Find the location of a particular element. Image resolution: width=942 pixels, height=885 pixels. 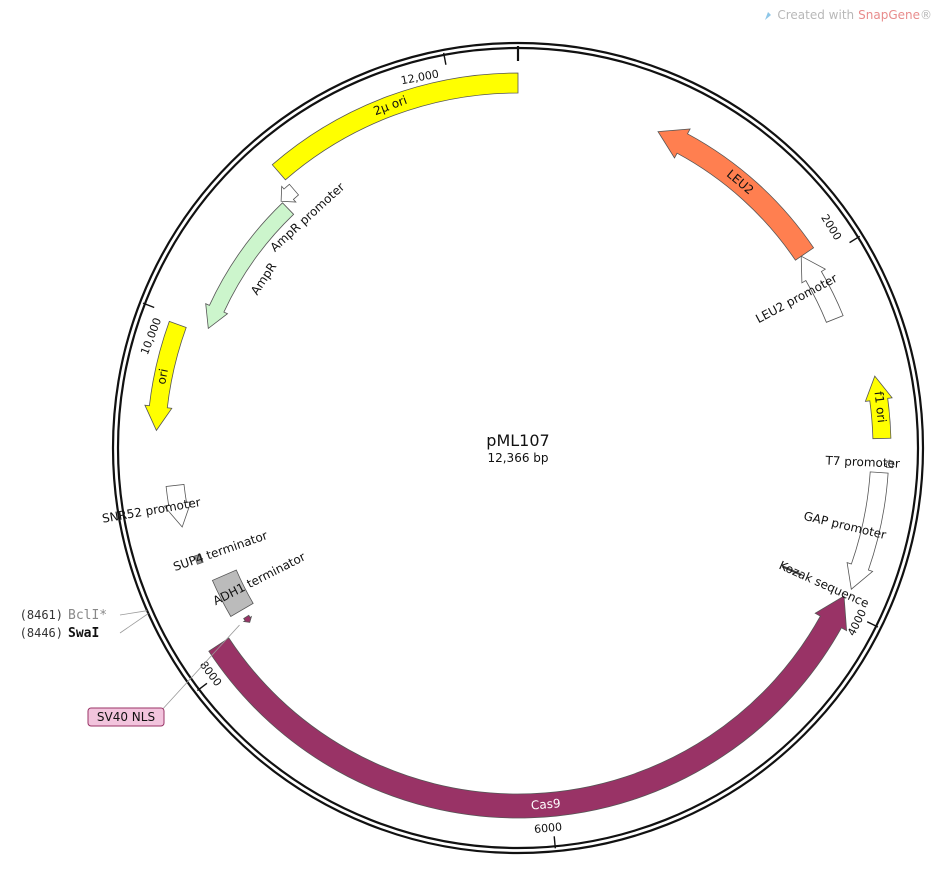

two-micron-ori-feature: 2μ ori is located at coordinates (395, 126).